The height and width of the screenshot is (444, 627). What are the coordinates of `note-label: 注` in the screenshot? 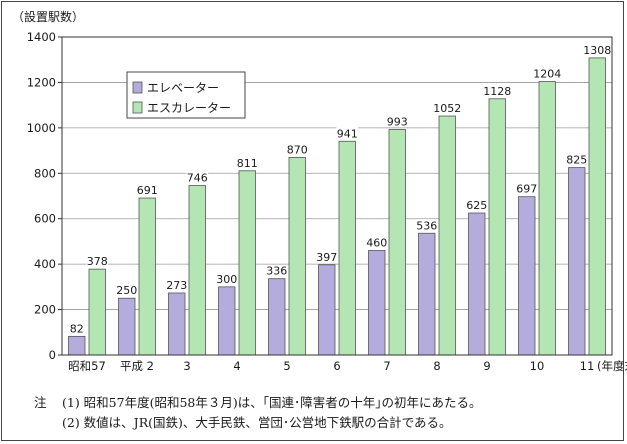 It's located at (40, 402).